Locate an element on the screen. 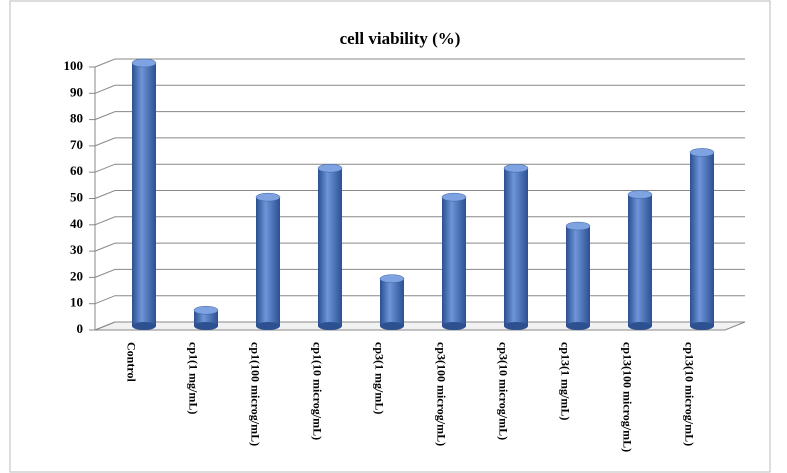 The height and width of the screenshot is (473, 787). x-tick-label: Control is located at coordinates (131, 362).